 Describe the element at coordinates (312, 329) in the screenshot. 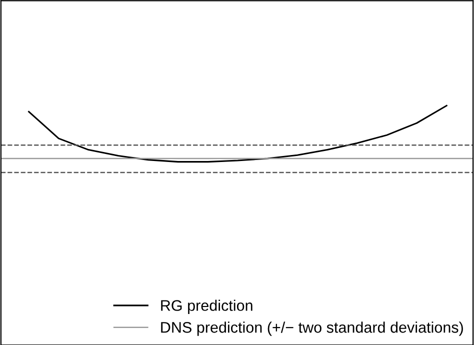

I see `legend-label: DNS prediction (+/− two standard deviations)` at that location.